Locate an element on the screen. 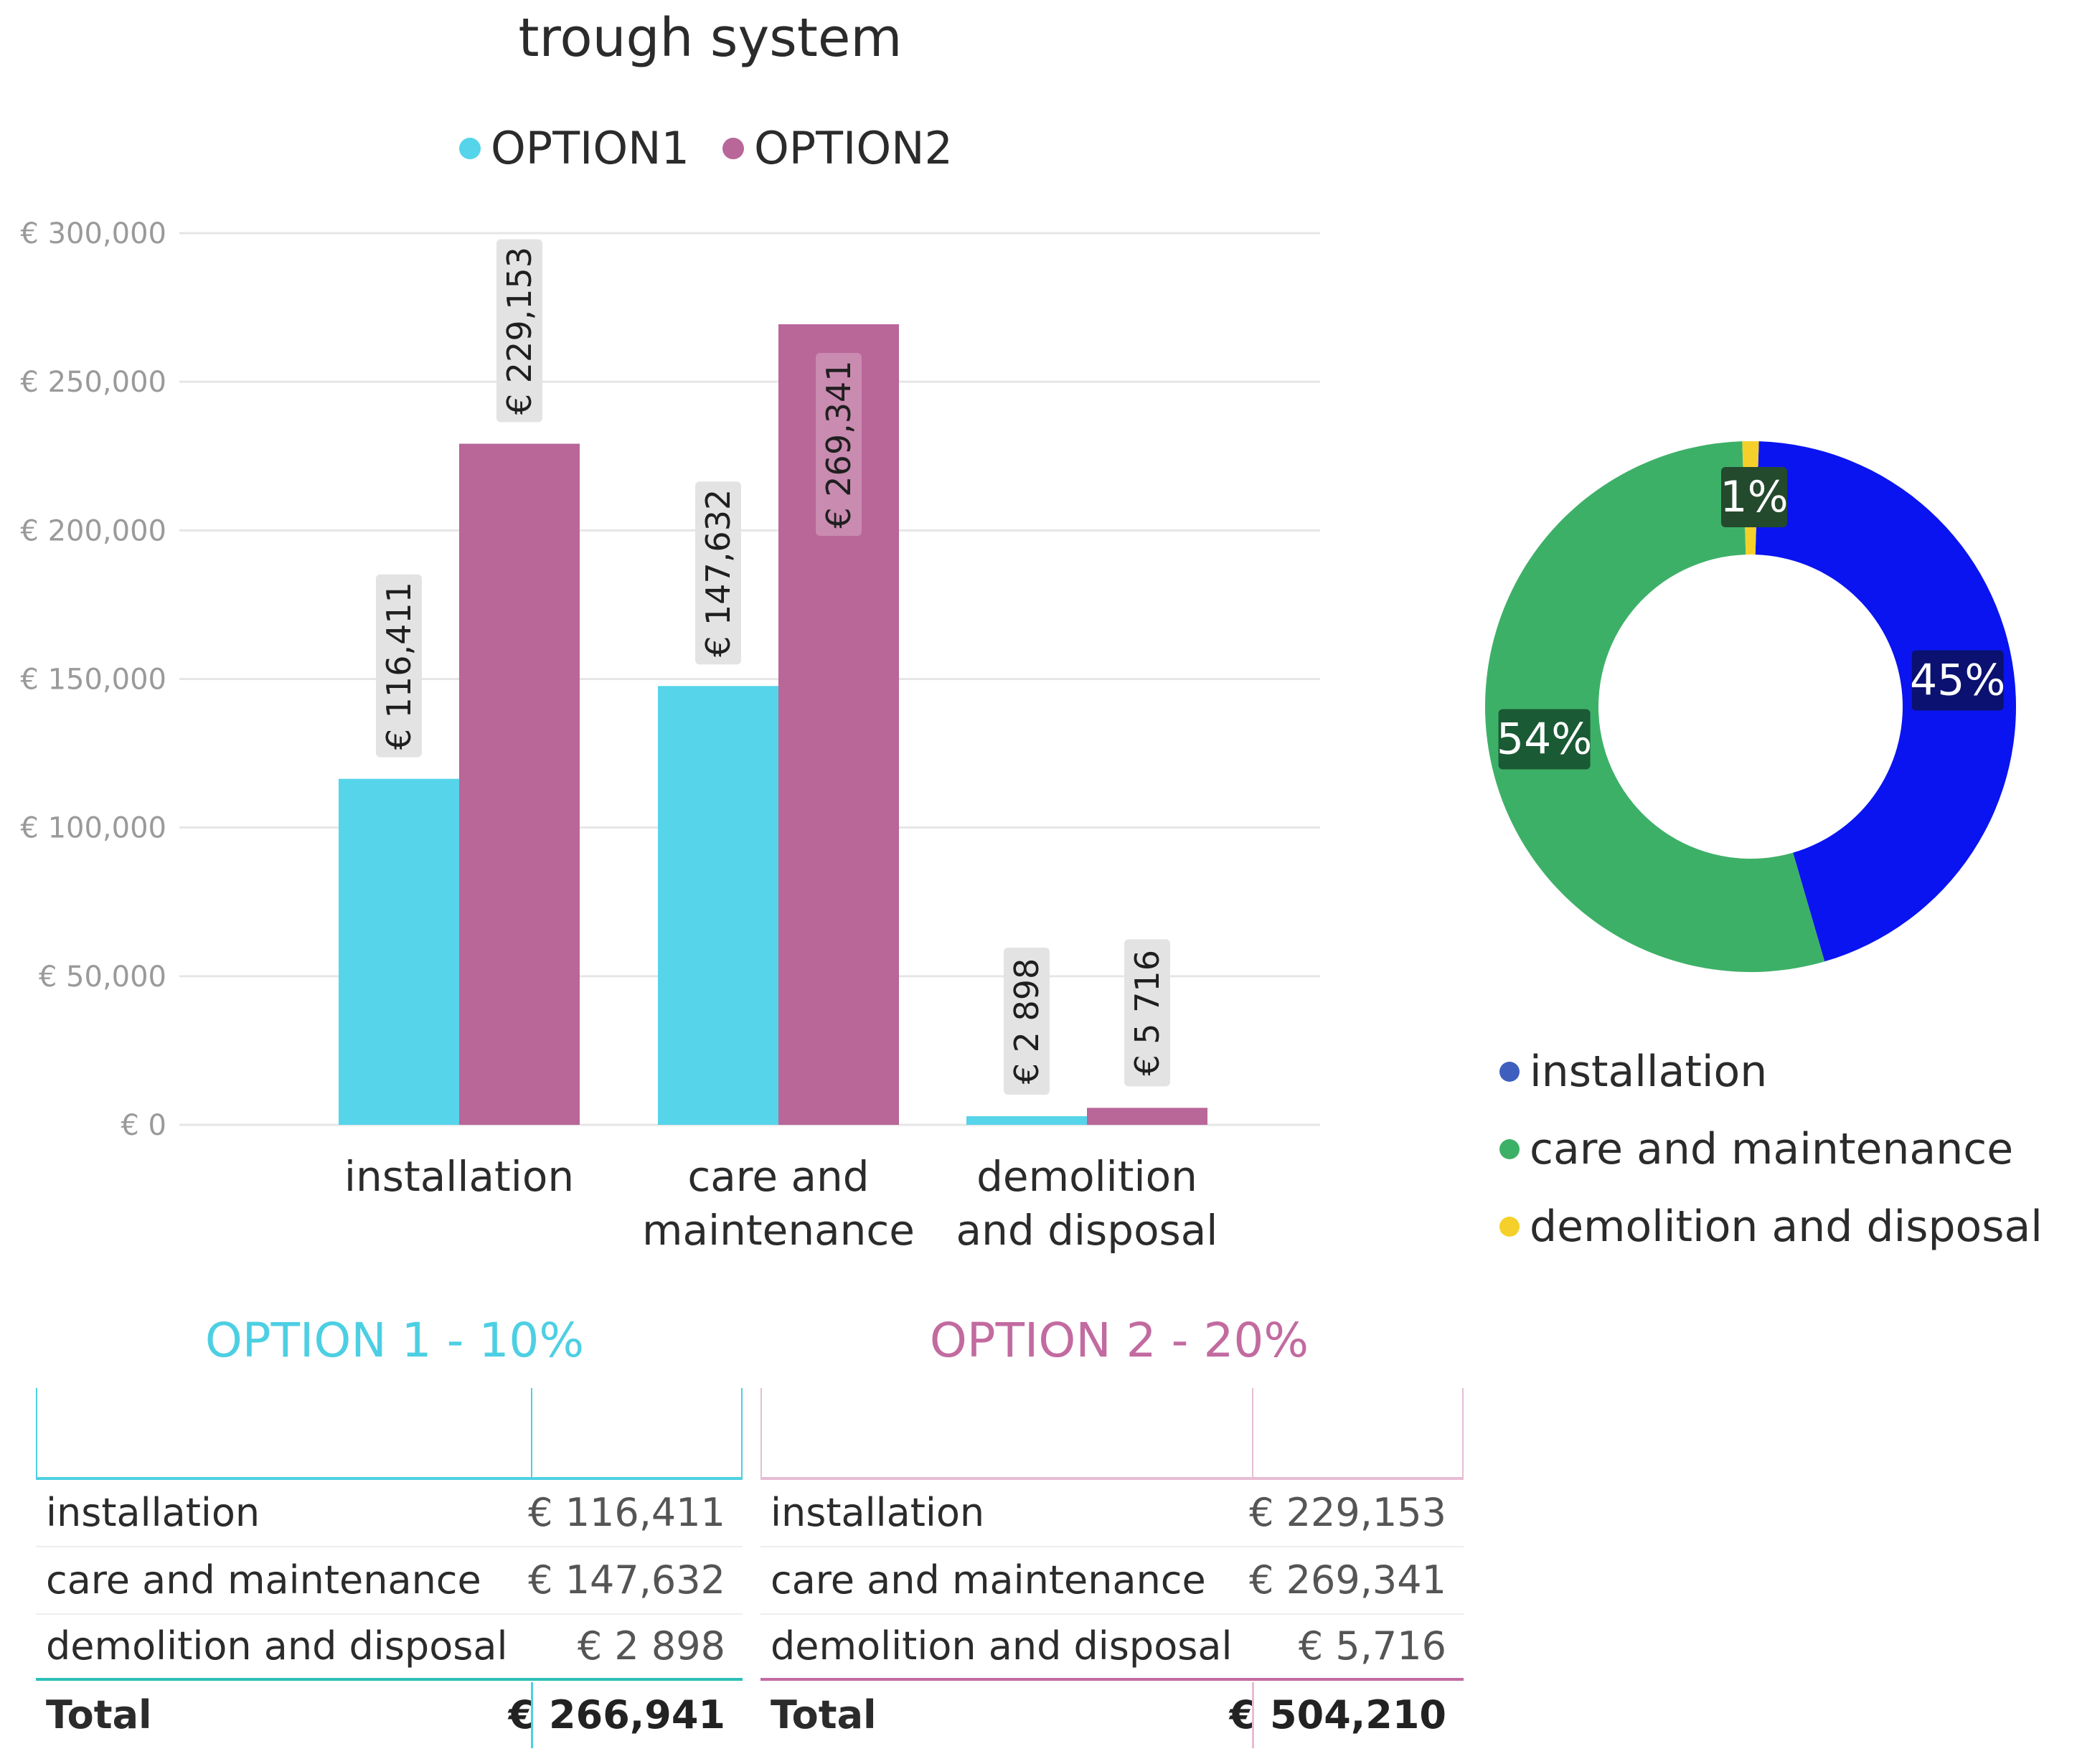 Image resolution: width=2077 pixels, height=1764 pixels. table1-row-value: € 147,632 is located at coordinates (626, 1580).